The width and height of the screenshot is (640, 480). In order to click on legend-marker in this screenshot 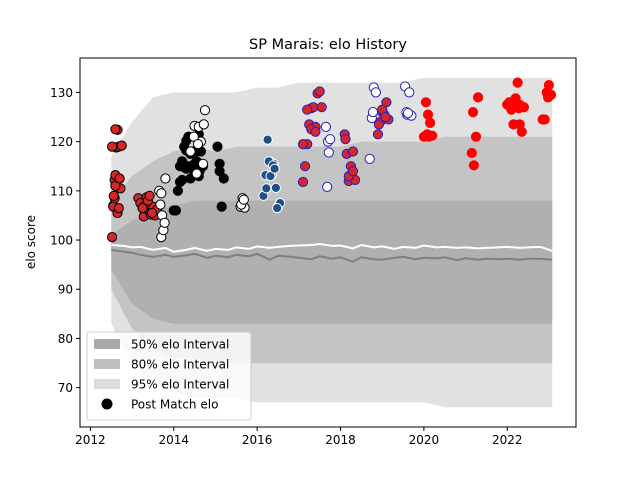, I will do `click(107, 404)`.